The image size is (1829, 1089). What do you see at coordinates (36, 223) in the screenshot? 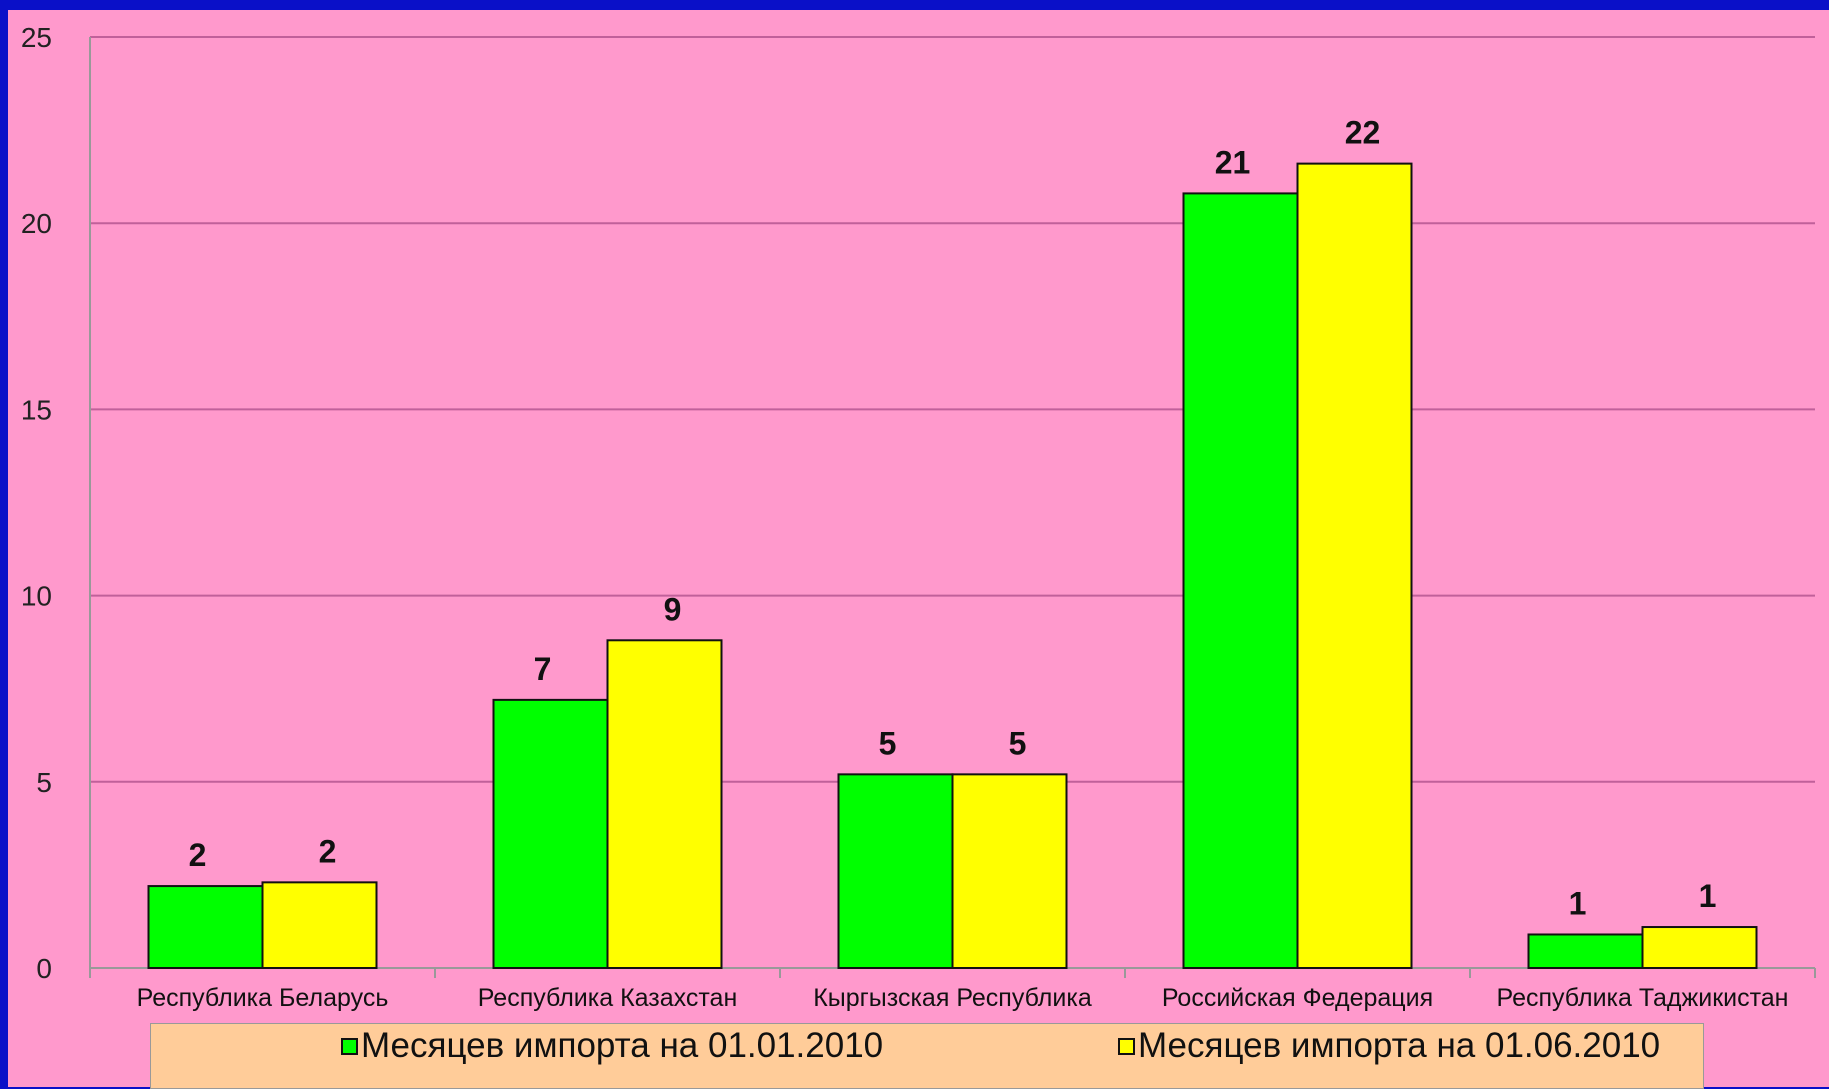
I see `y-tick-label: 20` at bounding box center [36, 223].